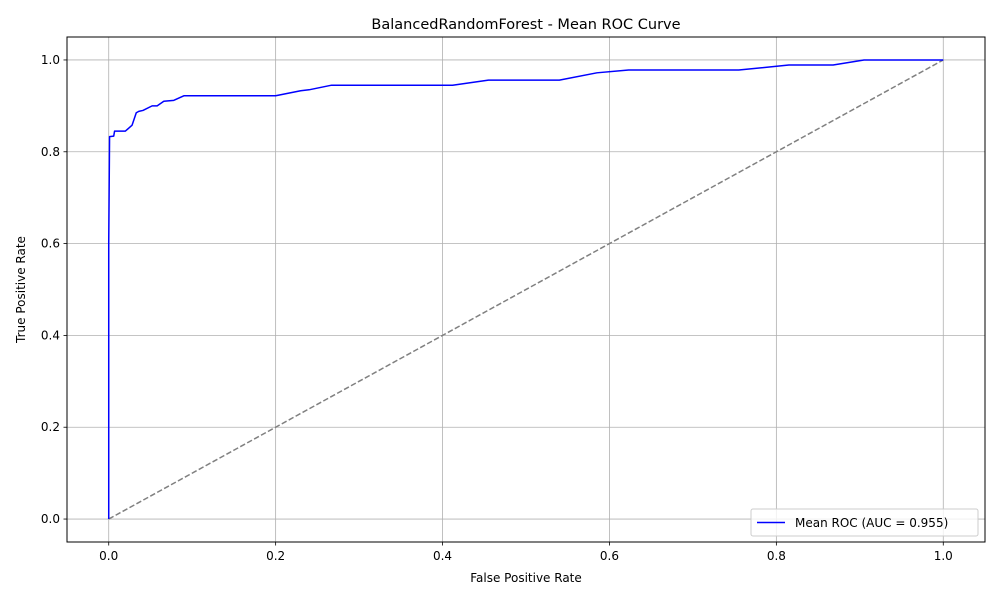  What do you see at coordinates (50, 60) in the screenshot?
I see `y-tick-label: 1.0` at bounding box center [50, 60].